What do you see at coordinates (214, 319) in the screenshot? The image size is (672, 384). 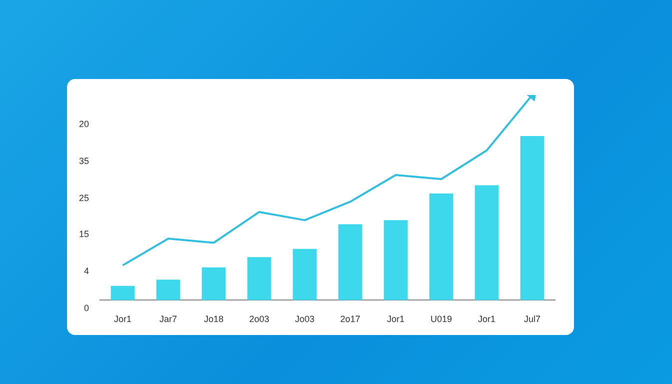 I see `x-tick-label: Jo18` at bounding box center [214, 319].